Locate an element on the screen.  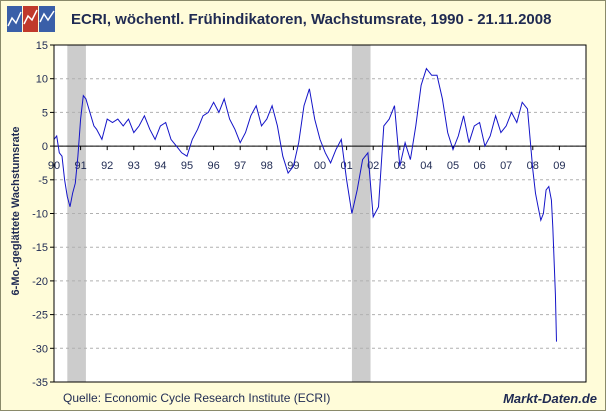
y-tick-label: -20 is located at coordinates (40, 282).